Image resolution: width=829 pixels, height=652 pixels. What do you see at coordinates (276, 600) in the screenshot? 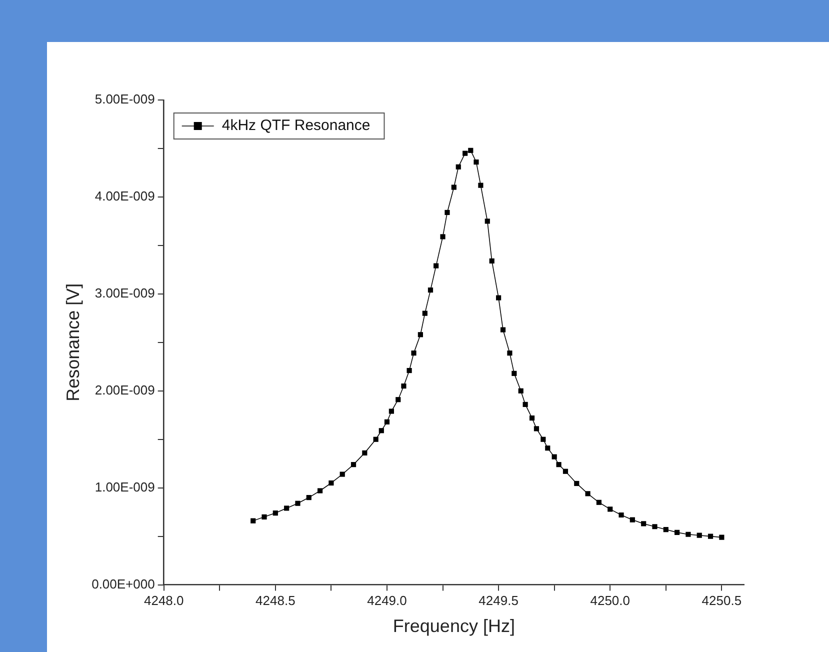
I see `x-tick-label: 4248.5` at bounding box center [276, 600].